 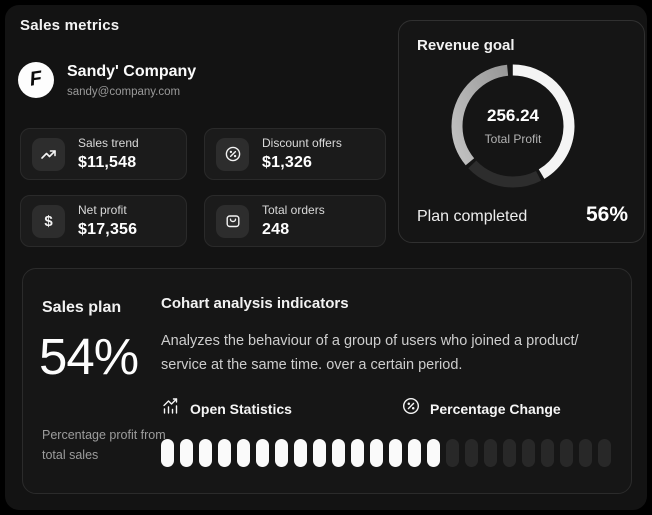 I want to click on metric-label: Net profit, so click(x=102, y=210).